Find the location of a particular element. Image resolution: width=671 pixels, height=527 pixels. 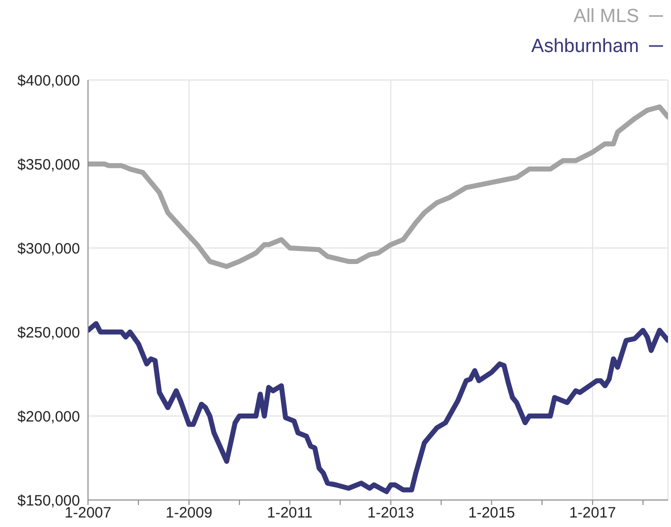

x-tick-label: 1-2007 is located at coordinates (88, 513).